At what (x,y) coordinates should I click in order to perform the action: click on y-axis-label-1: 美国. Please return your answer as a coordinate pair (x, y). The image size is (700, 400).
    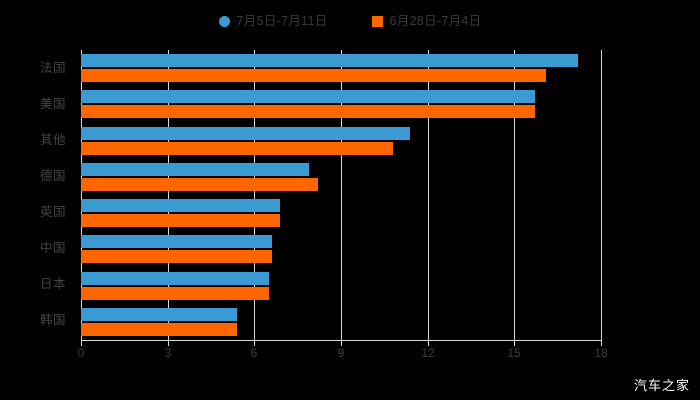
    Looking at the image, I should click on (52, 103).